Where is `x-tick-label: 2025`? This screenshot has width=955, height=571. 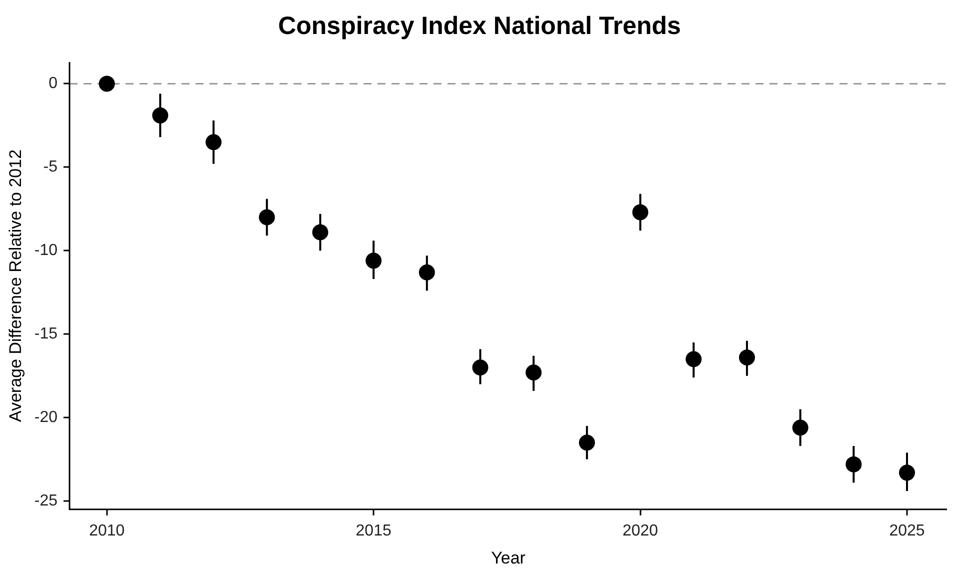 x-tick-label: 2025 is located at coordinates (907, 531).